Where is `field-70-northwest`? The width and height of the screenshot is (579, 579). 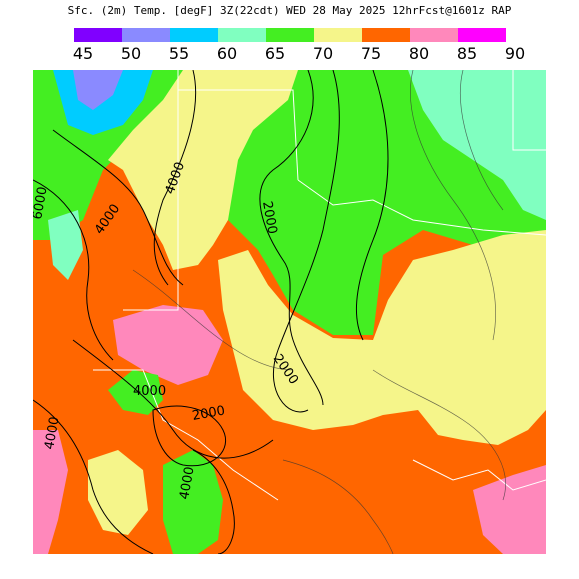 field-70-northwest is located at coordinates (203, 170).